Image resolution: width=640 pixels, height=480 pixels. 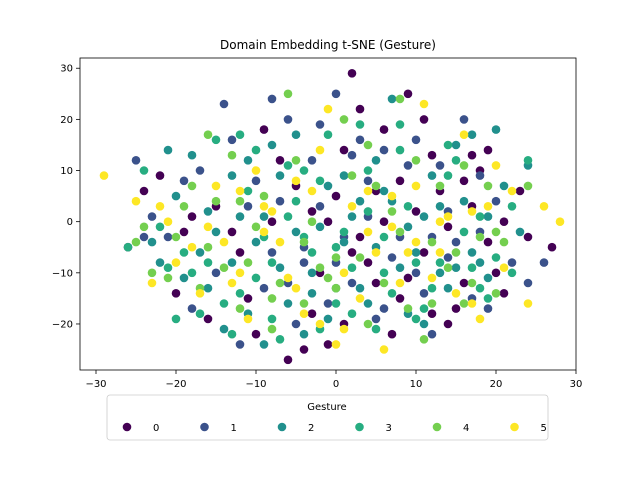 What do you see at coordinates (66, 171) in the screenshot?
I see `y-tick-label: 10` at bounding box center [66, 171].